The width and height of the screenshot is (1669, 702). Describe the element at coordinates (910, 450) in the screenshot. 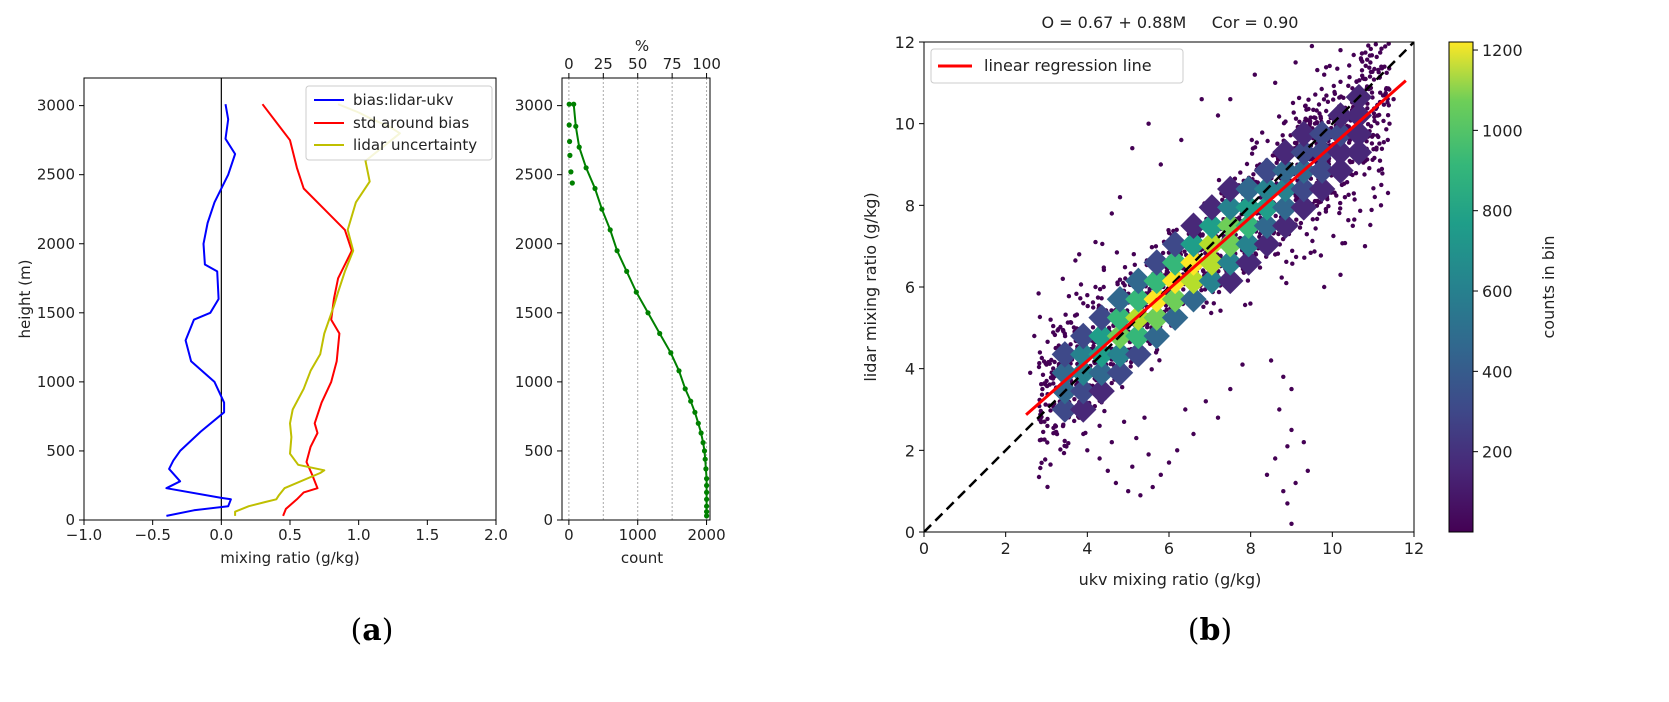

I see `y-tick-label: 2` at that location.